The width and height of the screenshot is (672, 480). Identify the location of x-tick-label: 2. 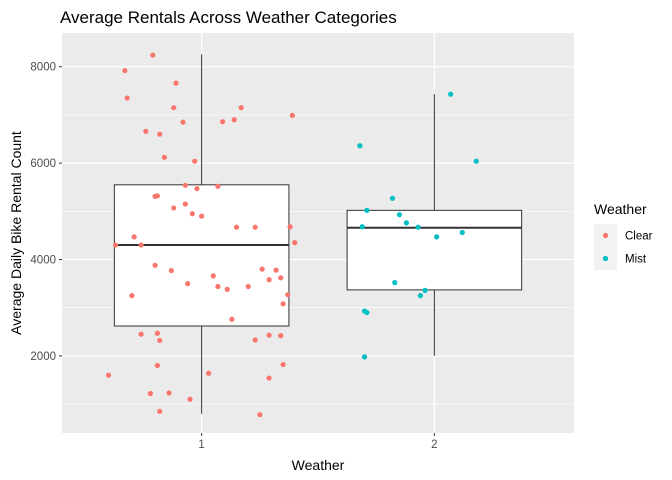
(434, 445).